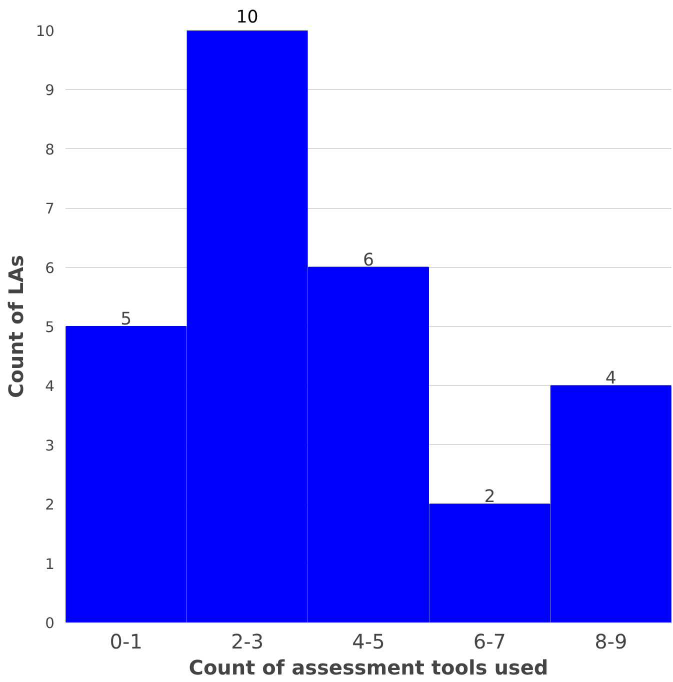  Describe the element at coordinates (368, 668) in the screenshot. I see `x-axis-title: Count of assessment tools used` at that location.